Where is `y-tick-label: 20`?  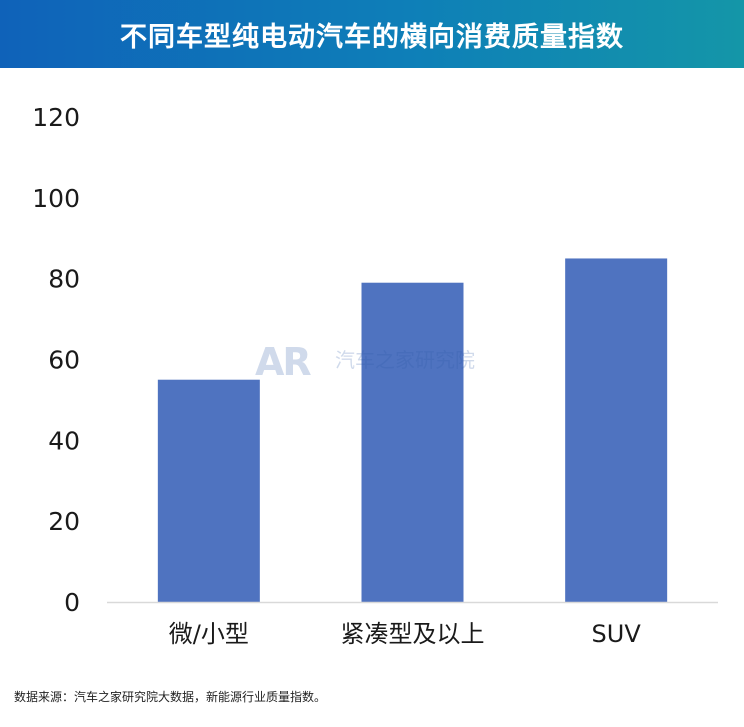
y-tick-label: 20 is located at coordinates (64, 521).